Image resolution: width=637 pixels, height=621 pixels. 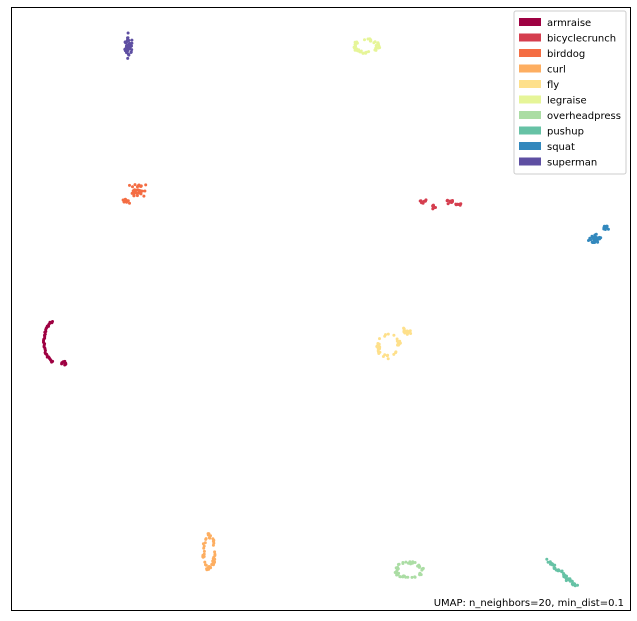 I want to click on legend-swatch-pushup, so click(x=530, y=130).